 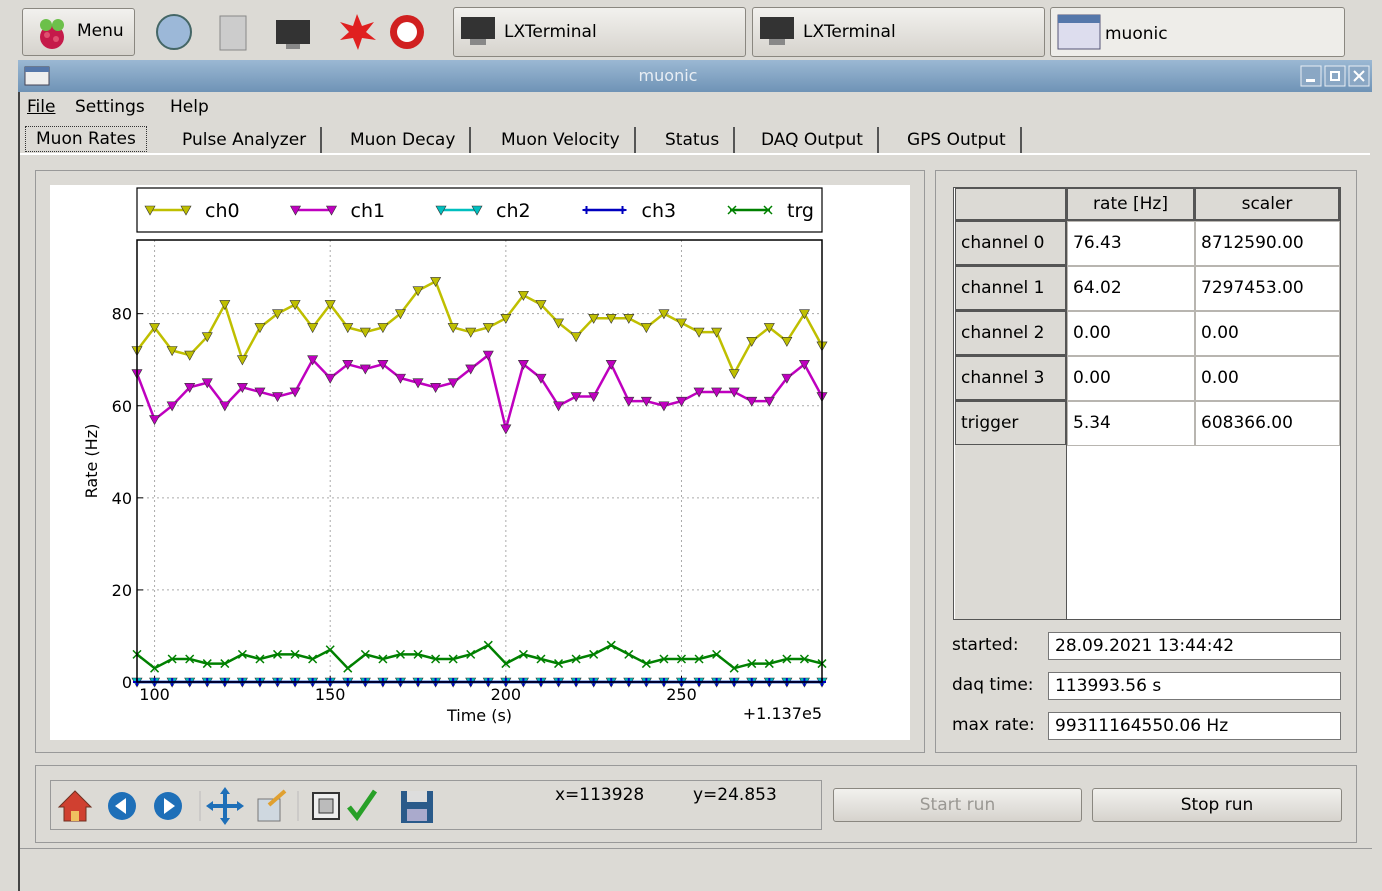 I want to click on window-title: muonic, so click(x=668, y=75).